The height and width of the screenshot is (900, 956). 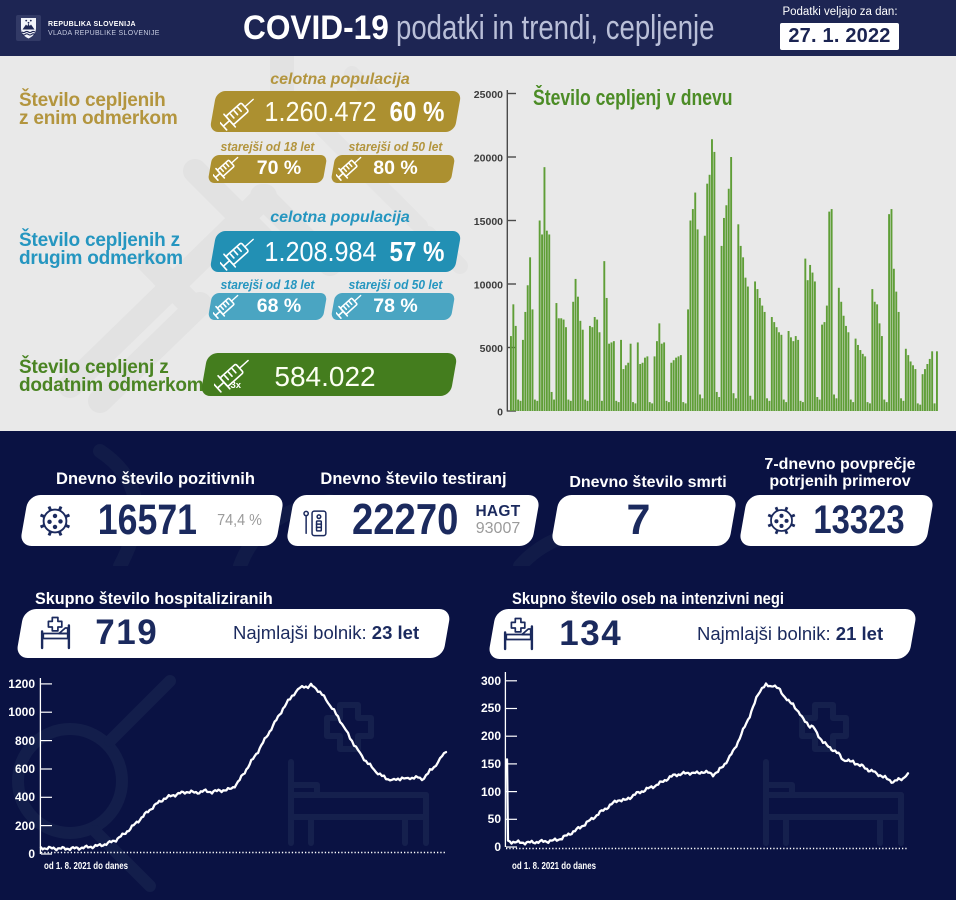 I want to click on svg-text: 3x, so click(x=236, y=385).